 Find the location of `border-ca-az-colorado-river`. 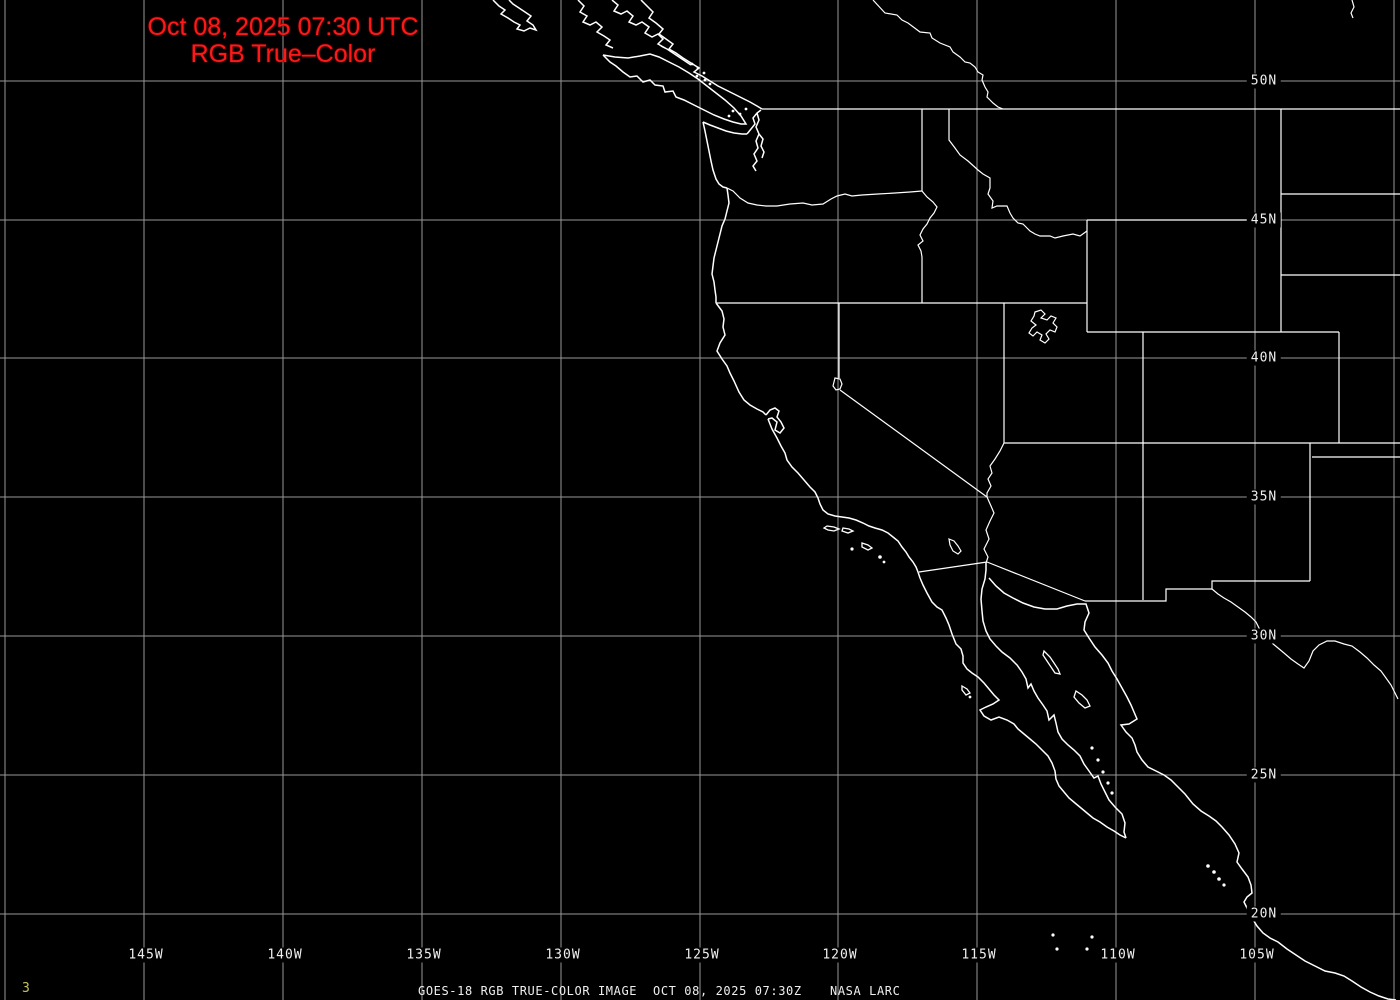

border-ca-az-colorado-river is located at coordinates (989, 530).